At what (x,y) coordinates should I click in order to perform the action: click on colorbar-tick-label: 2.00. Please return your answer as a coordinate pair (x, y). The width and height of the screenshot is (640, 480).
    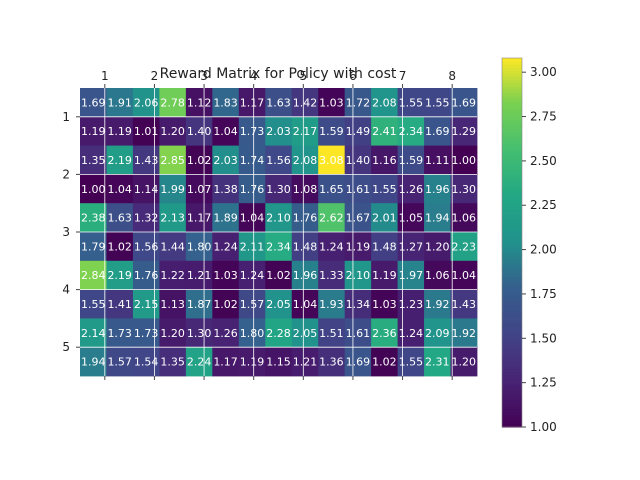
    Looking at the image, I should click on (543, 250).